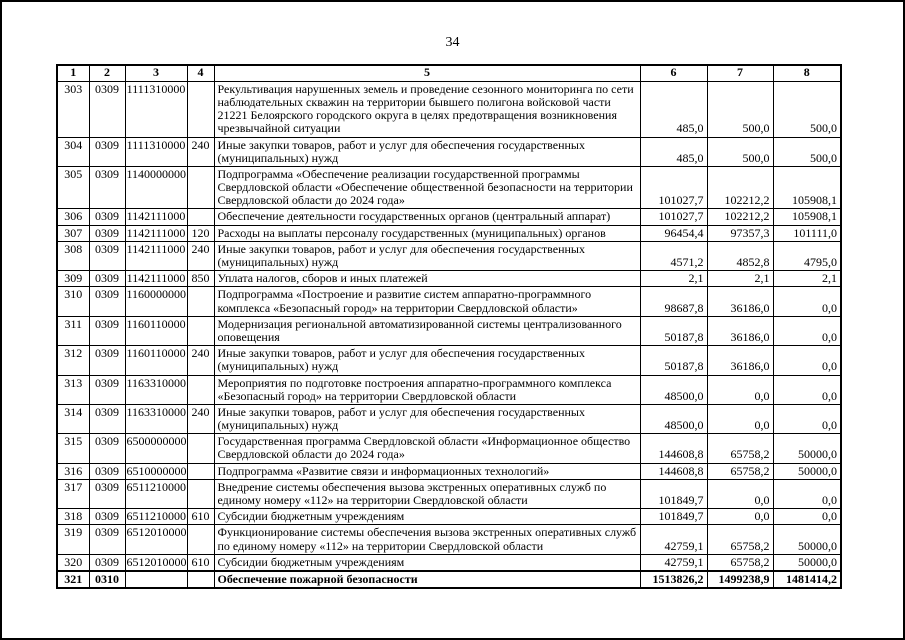 The image size is (905, 640). What do you see at coordinates (156, 448) in the screenshot?
I see `target-article-cell: 6500000000` at bounding box center [156, 448].